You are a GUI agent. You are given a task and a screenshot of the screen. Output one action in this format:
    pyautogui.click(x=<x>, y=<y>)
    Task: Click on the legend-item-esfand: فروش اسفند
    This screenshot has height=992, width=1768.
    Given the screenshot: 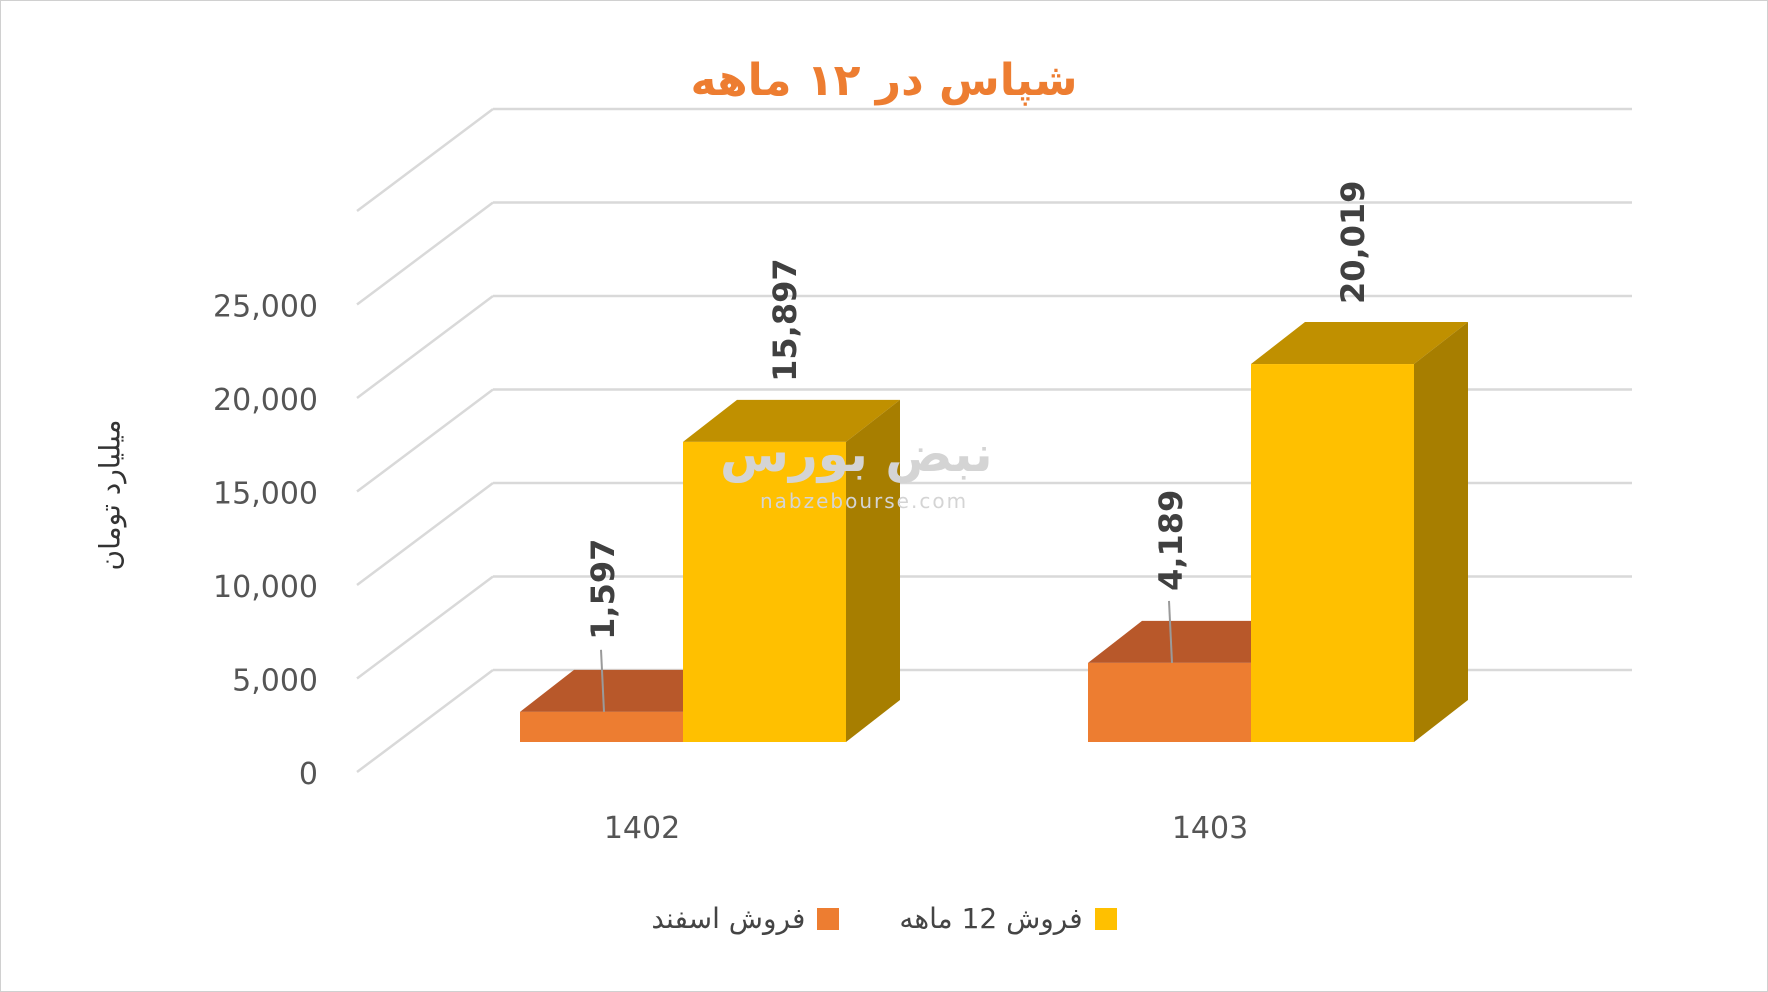 What is the action you would take?
    pyautogui.click(x=745, y=918)
    